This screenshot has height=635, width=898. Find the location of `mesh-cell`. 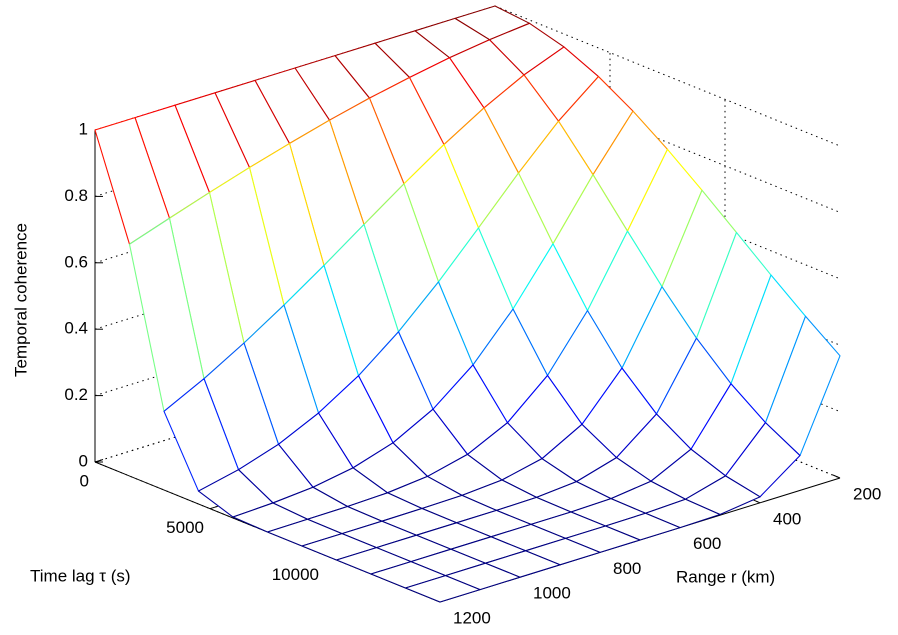

mesh-cell is located at coordinates (442, 589).